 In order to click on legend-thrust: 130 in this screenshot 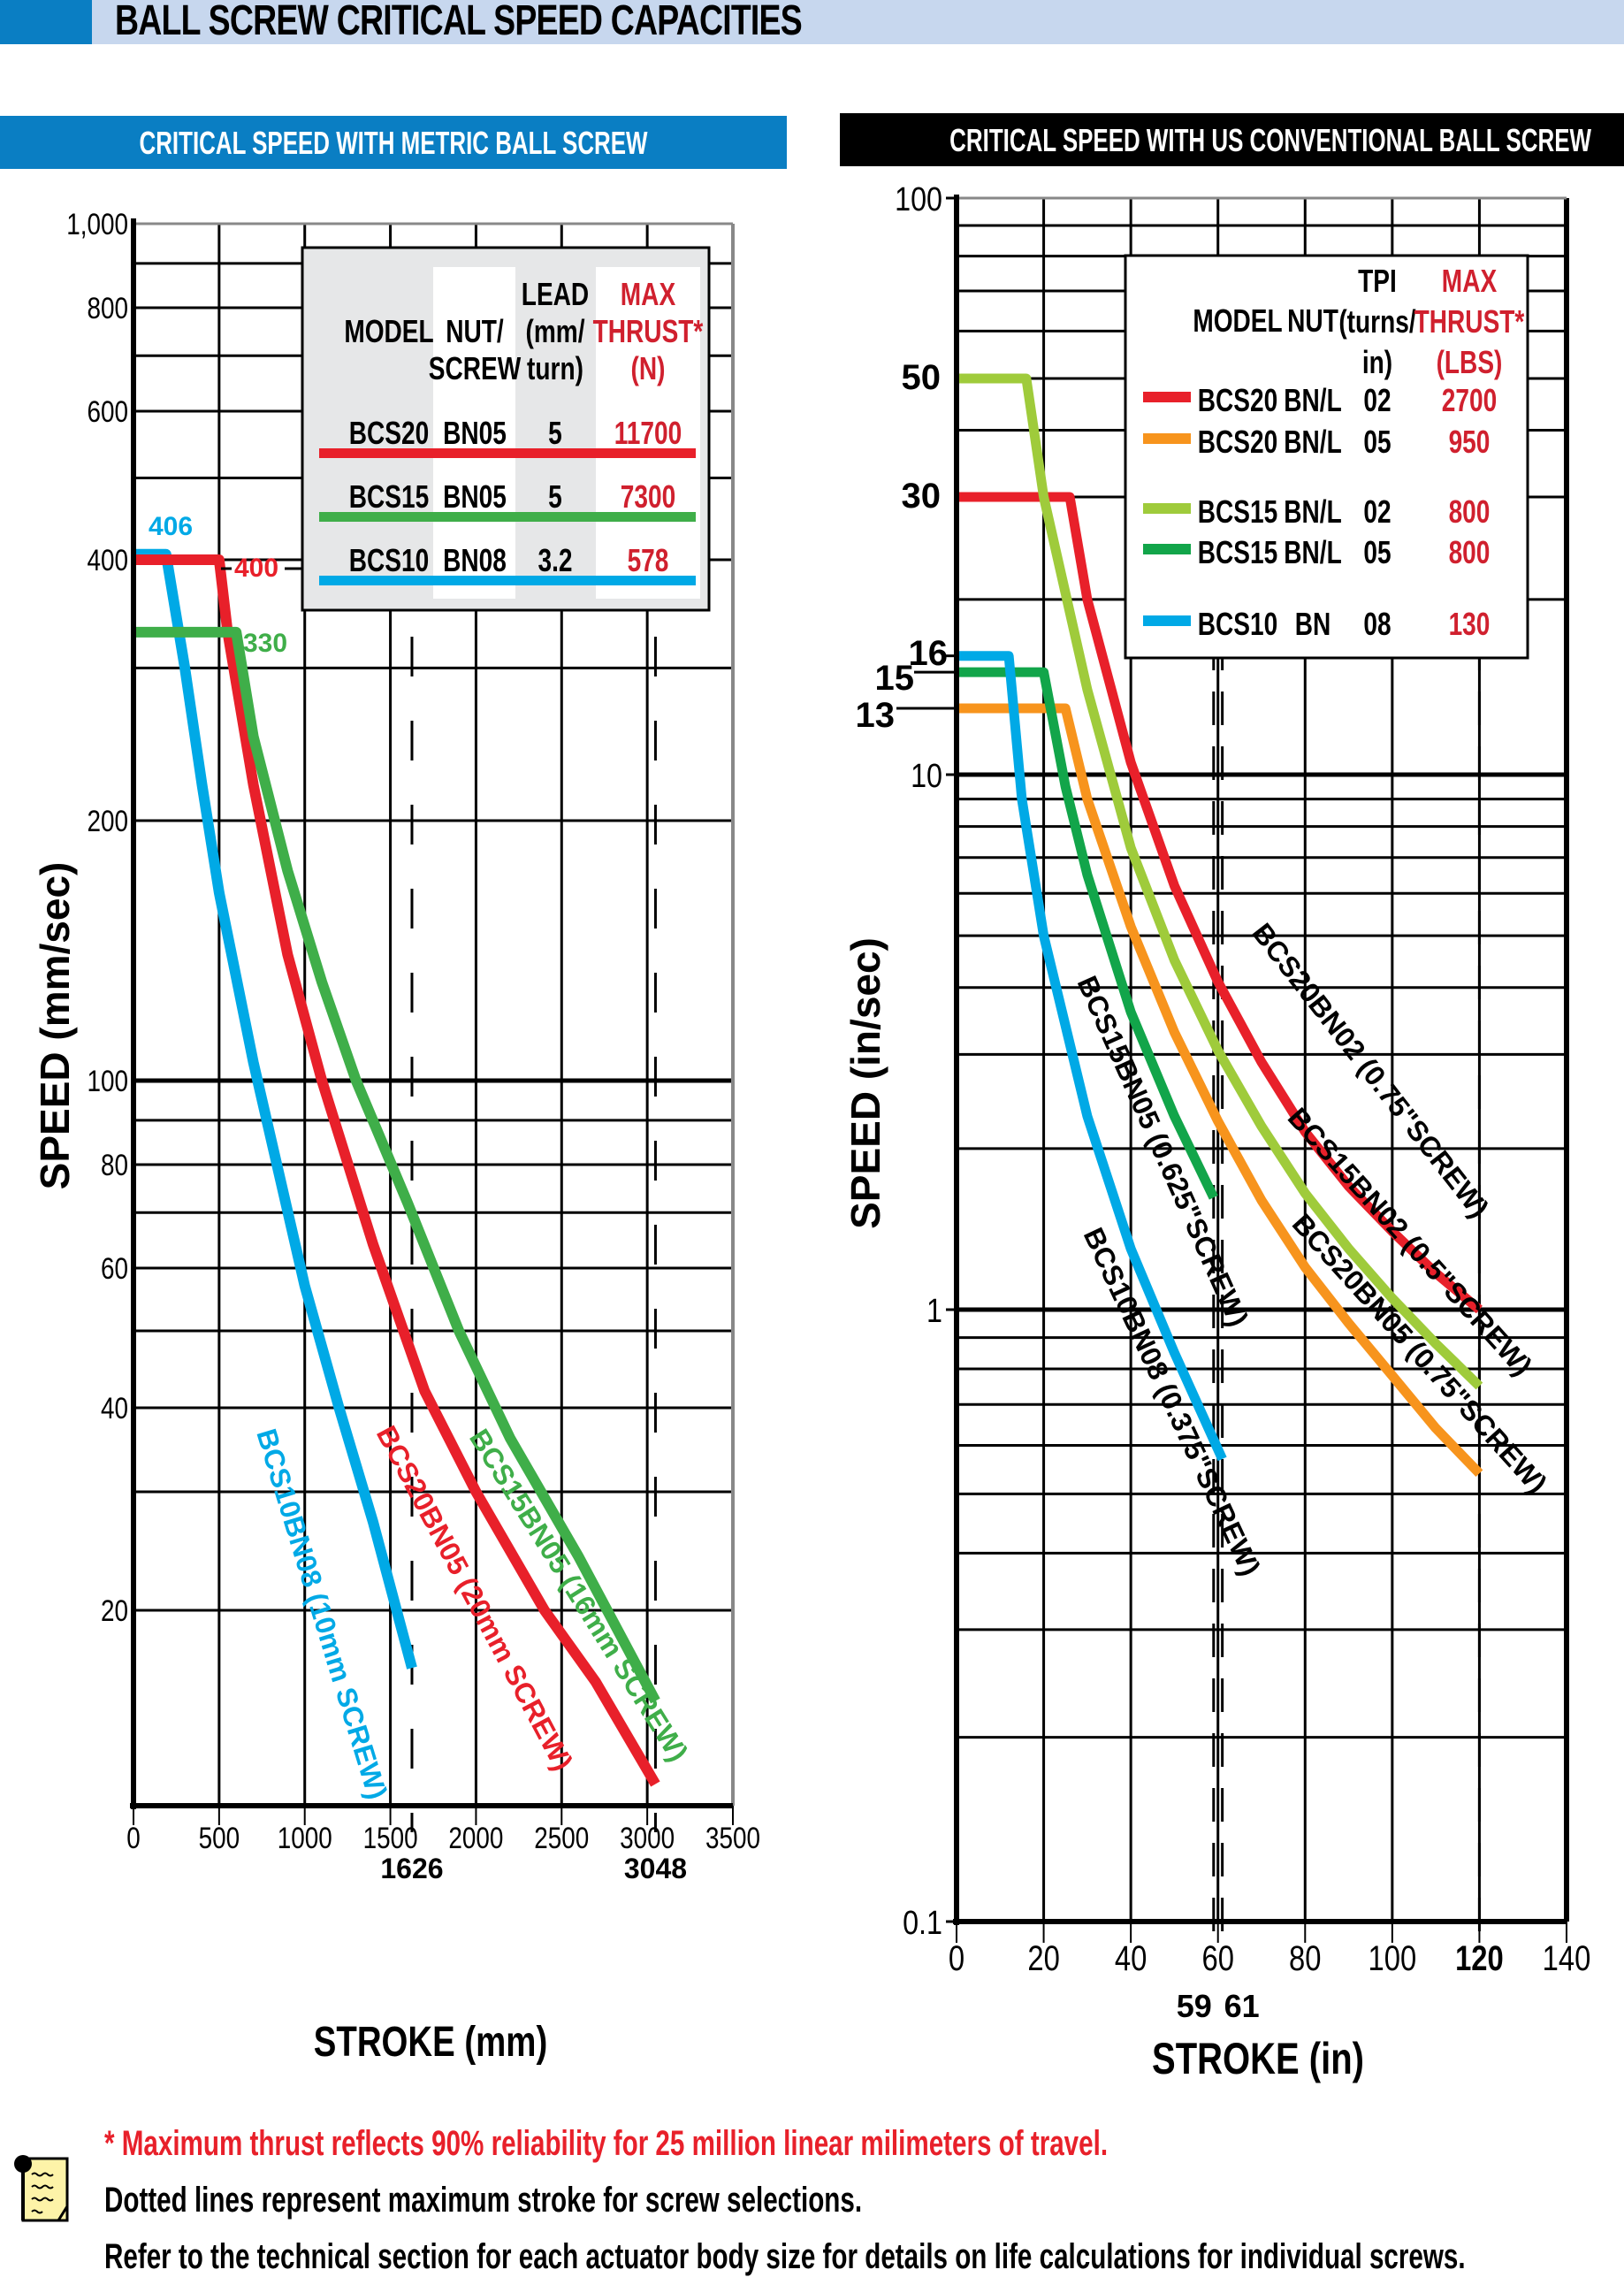, I will do `click(1470, 624)`.